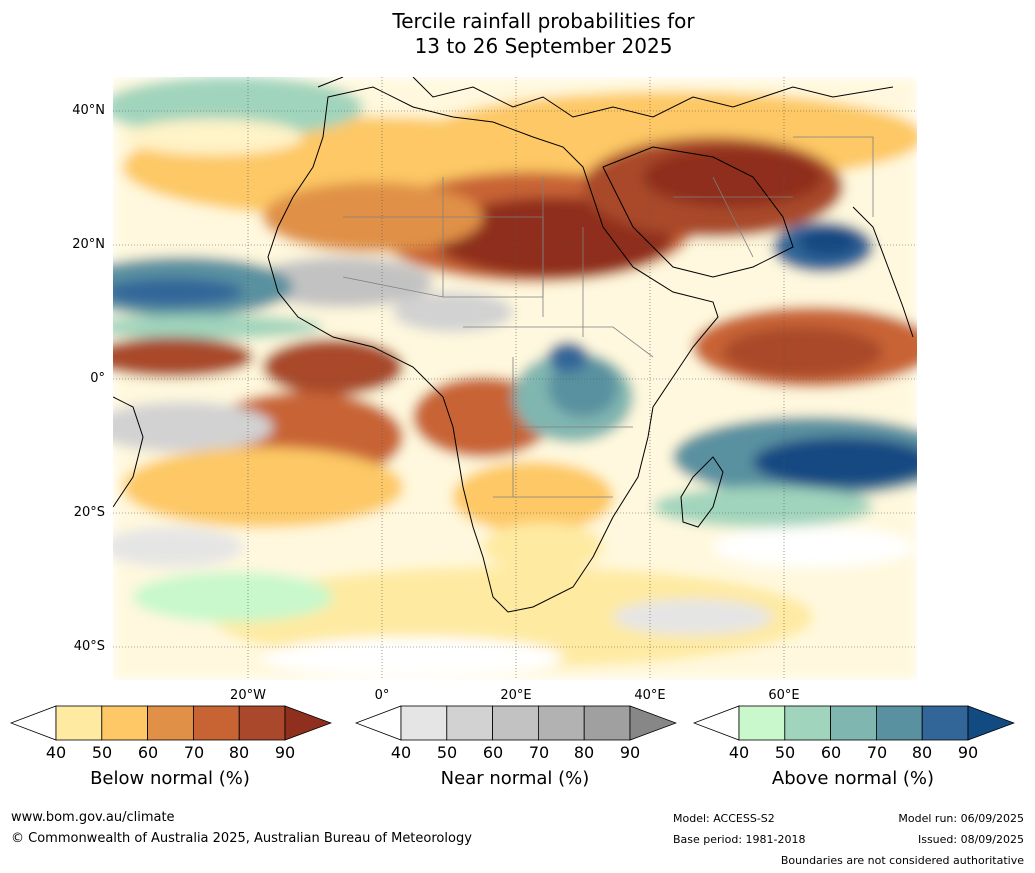 Image resolution: width=1035 pixels, height=873 pixels. I want to click on colorbar-above-swatches, so click(854, 723).